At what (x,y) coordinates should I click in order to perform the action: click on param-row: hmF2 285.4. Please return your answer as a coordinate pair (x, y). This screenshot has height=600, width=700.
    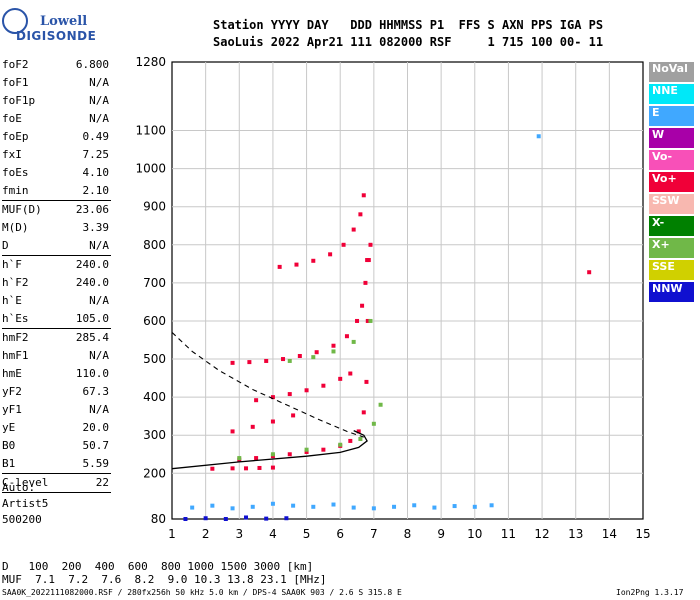
    Looking at the image, I should click on (55, 338).